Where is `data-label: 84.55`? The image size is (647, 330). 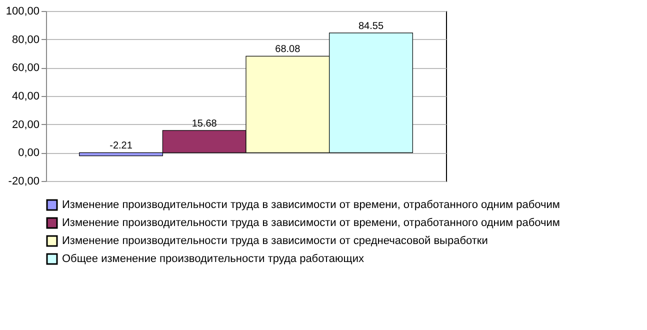 data-label: 84.55 is located at coordinates (371, 26).